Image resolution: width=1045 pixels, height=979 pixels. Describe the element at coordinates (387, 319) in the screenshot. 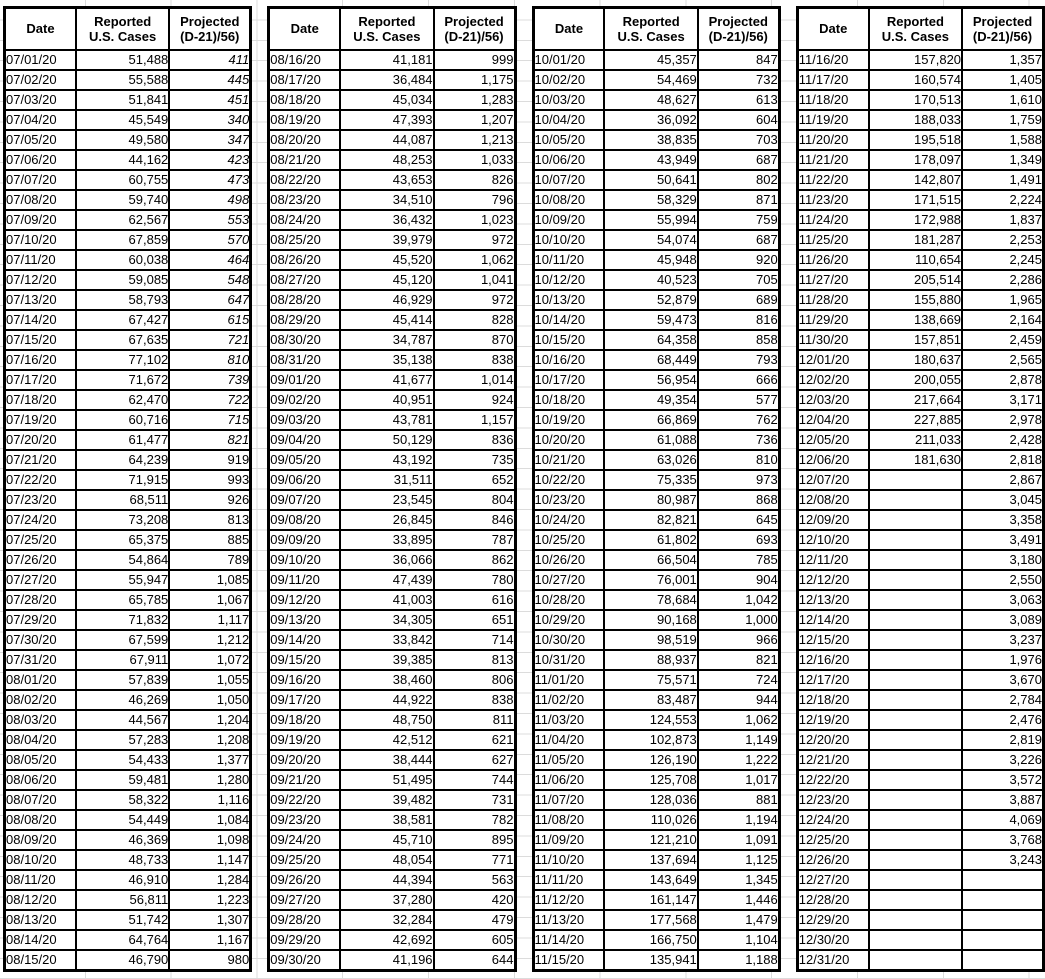

I see `reported-cases-cell: 45,414` at that location.